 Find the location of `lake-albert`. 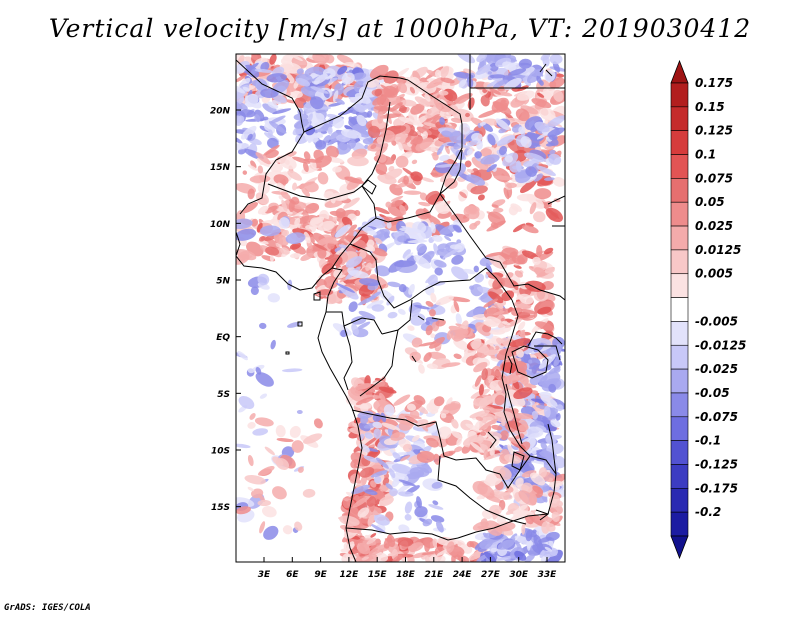

lake-albert is located at coordinates (510, 365).